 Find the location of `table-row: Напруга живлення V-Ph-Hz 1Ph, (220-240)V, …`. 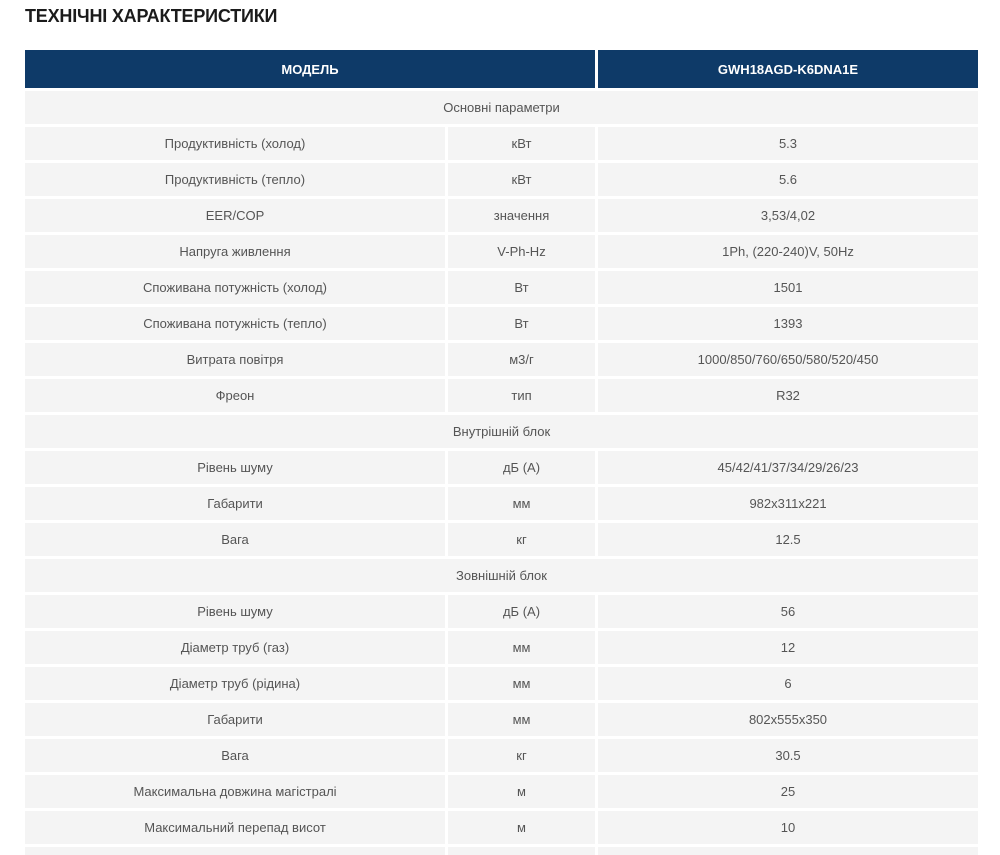

table-row: Напруга живлення V-Ph-Hz 1Ph, (220-240)V, … is located at coordinates (501, 251).